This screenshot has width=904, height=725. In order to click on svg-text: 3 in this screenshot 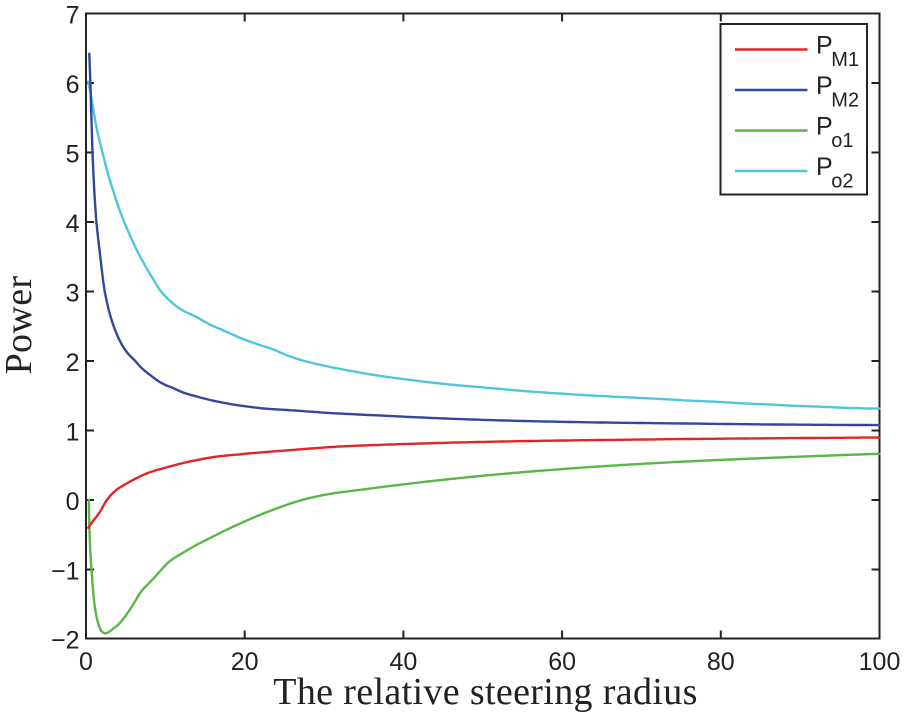, I will do `click(73, 293)`.